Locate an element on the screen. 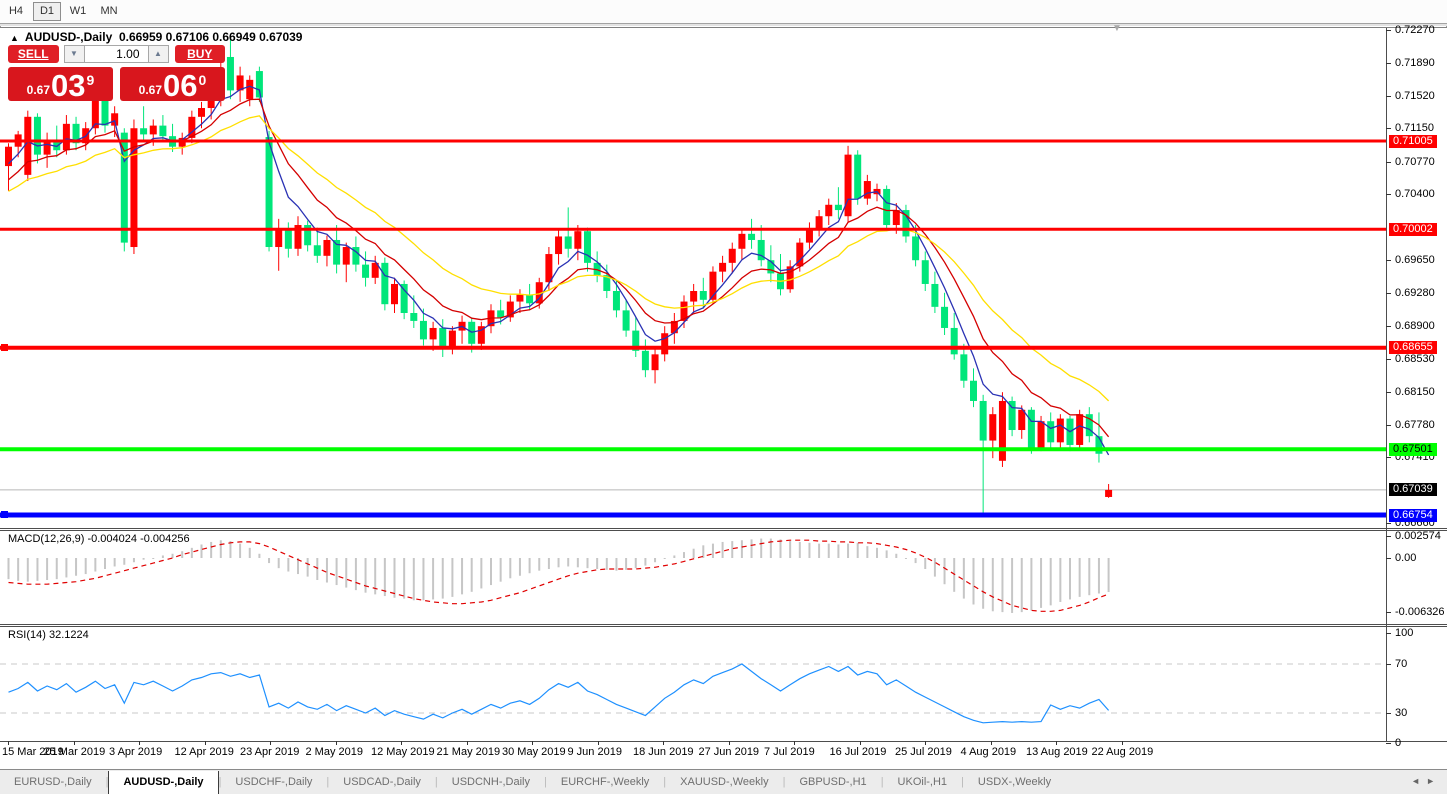 The image size is (1447, 794). rsi-panel-canvas is located at coordinates (693, 684).